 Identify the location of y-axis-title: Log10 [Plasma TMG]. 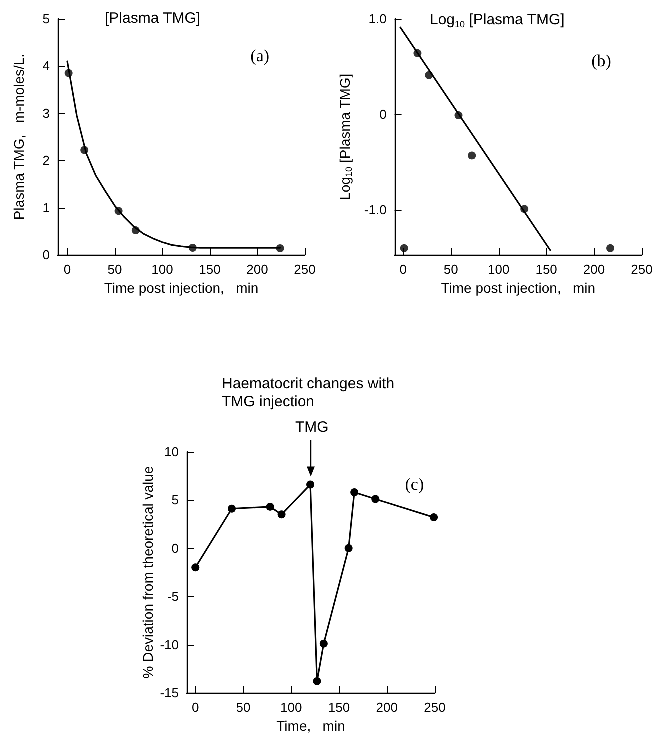
(345, 137).